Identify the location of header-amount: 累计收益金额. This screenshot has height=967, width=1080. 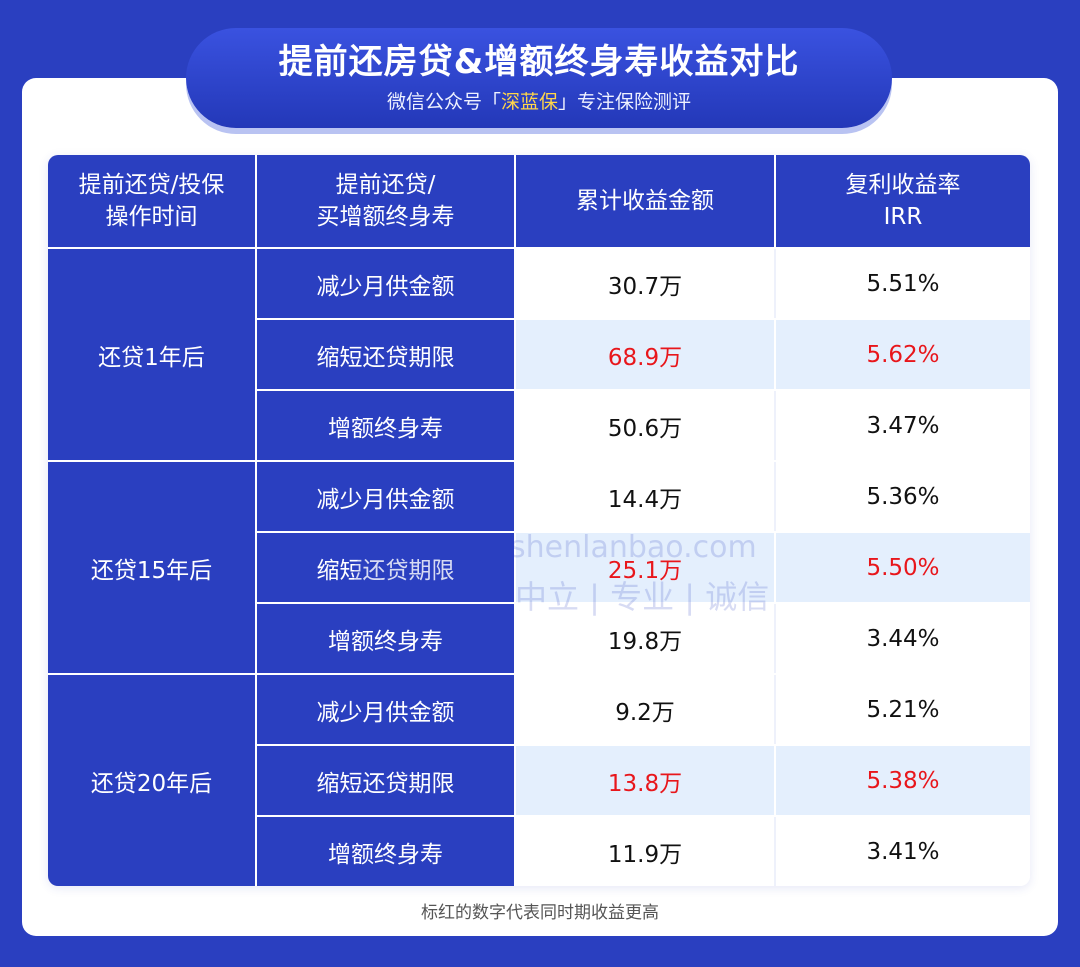
(645, 202).